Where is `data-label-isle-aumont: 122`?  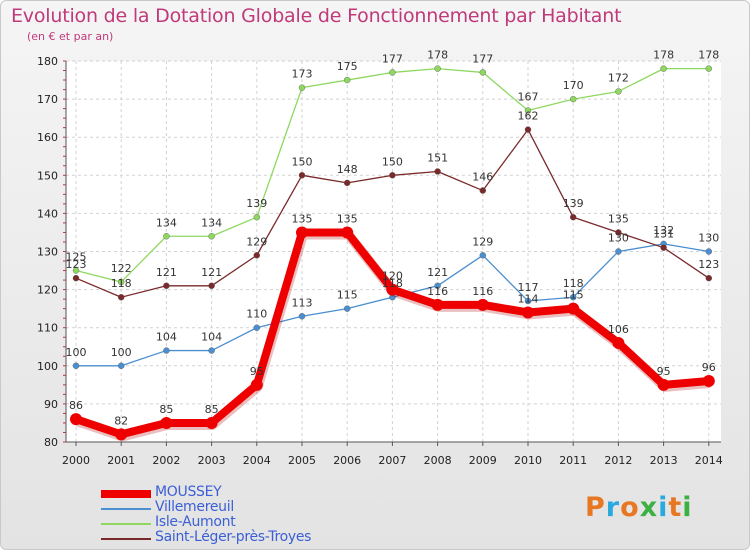 data-label-isle-aumont: 122 is located at coordinates (121, 268).